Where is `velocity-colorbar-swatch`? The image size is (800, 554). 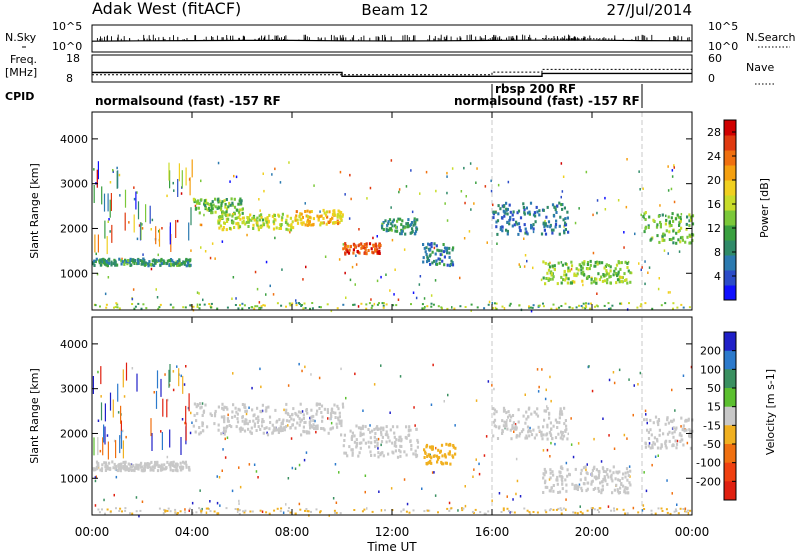 velocity-colorbar-swatch is located at coordinates (730, 379).